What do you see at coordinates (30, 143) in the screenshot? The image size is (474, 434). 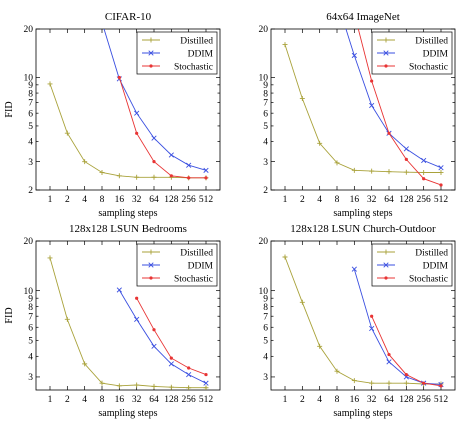 I see `y-tick-label: 4` at bounding box center [30, 143].